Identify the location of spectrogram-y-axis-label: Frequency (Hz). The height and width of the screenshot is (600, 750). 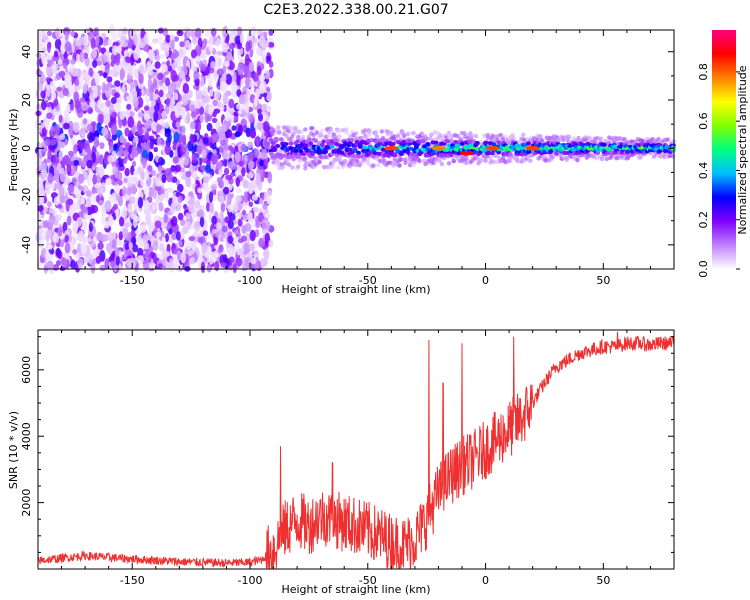
(13, 150).